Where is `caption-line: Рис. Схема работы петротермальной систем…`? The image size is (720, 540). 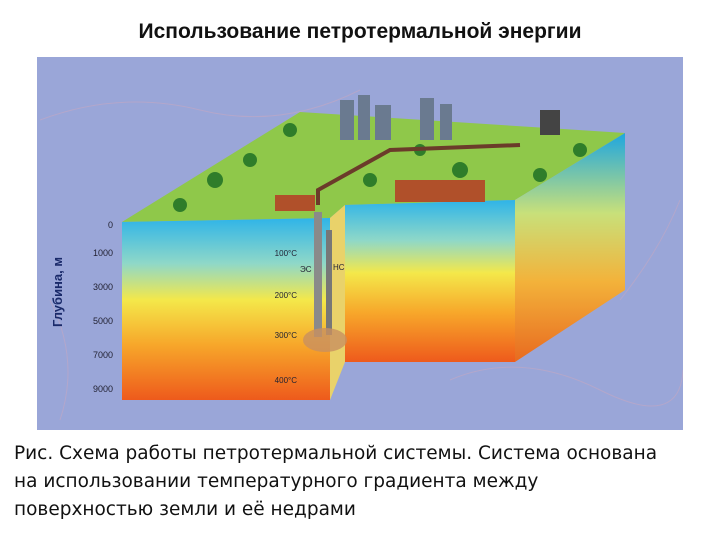
caption-line: Рис. Схема работы петротермальной систем… is located at coordinates (336, 453).